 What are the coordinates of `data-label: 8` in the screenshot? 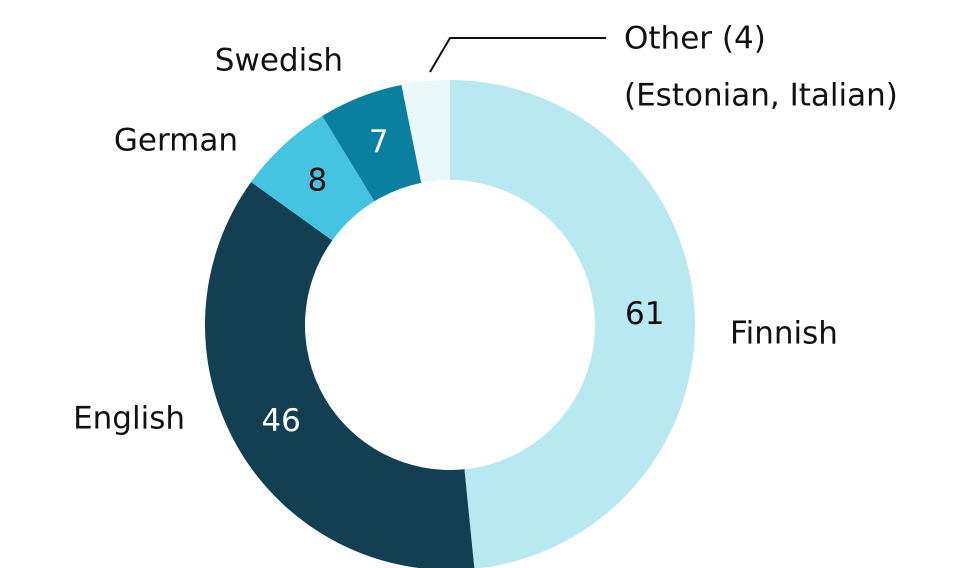 It's located at (317, 181).